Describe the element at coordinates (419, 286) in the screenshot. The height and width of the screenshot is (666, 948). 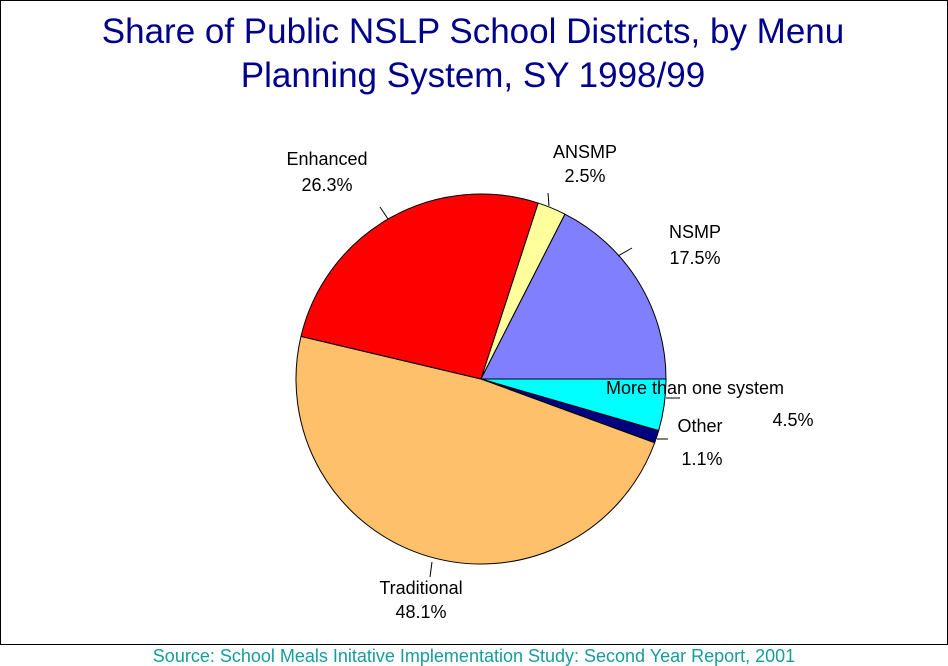
I see `pie-slice-enhanced` at that location.